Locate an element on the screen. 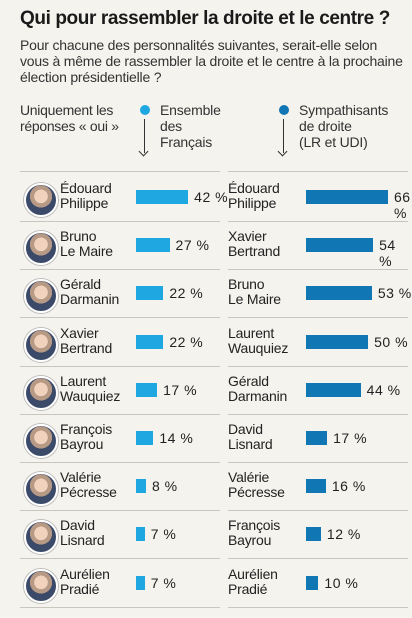 The height and width of the screenshot is (618, 412). sympathisants-name-label: David Lisnard is located at coordinates (250, 436).